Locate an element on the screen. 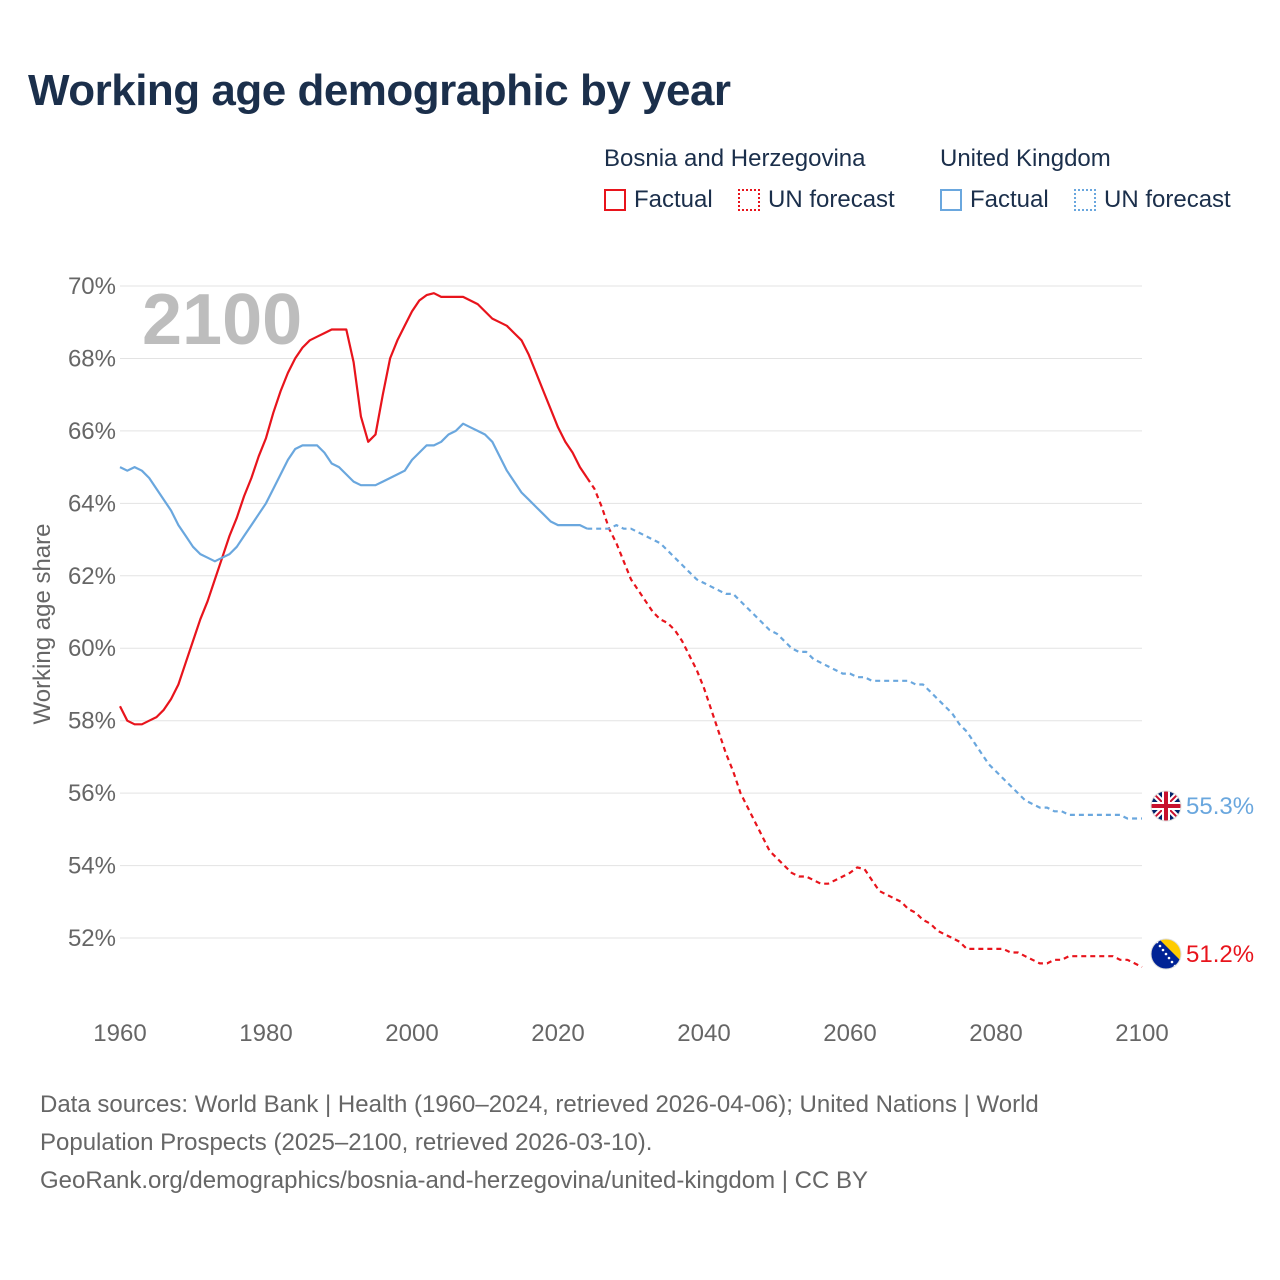  x-tick-label: 1960 is located at coordinates (119, 1033).